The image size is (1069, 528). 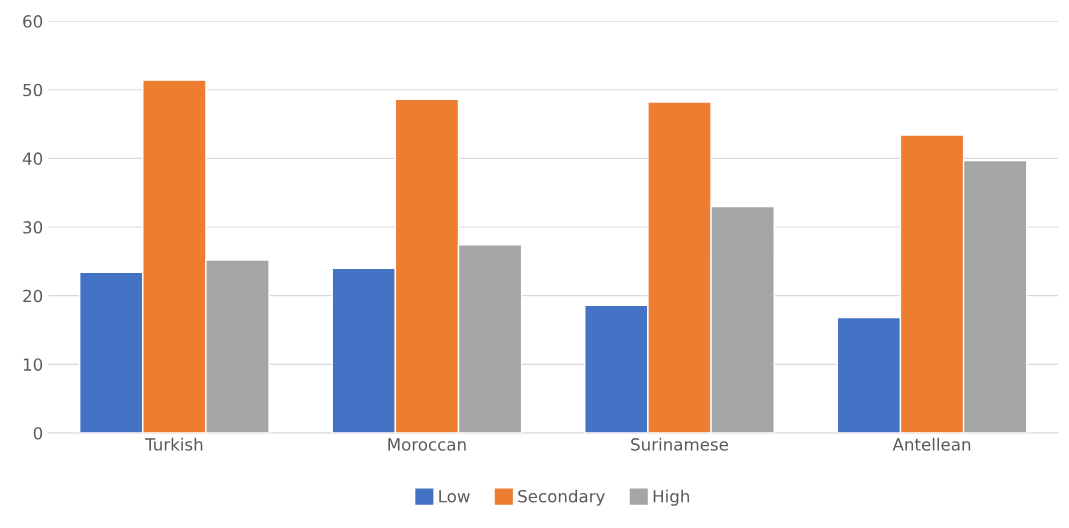 I want to click on y-tick-label: 20, so click(x=33, y=296).